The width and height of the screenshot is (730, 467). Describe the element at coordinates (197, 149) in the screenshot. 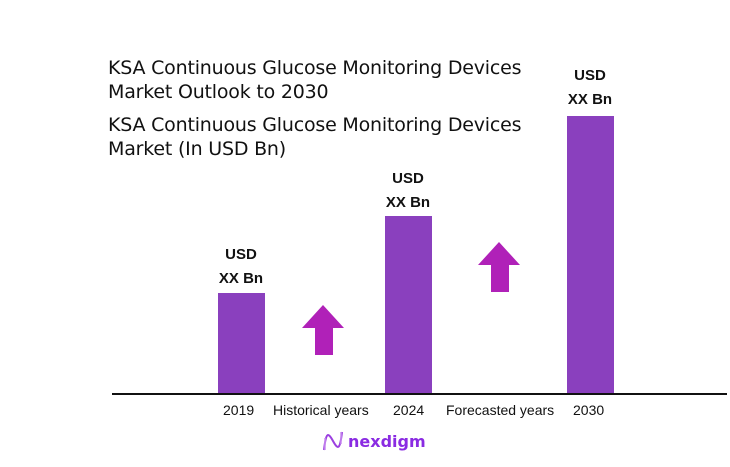

I see `subtitle-line: Market (In USD Bn)` at that location.